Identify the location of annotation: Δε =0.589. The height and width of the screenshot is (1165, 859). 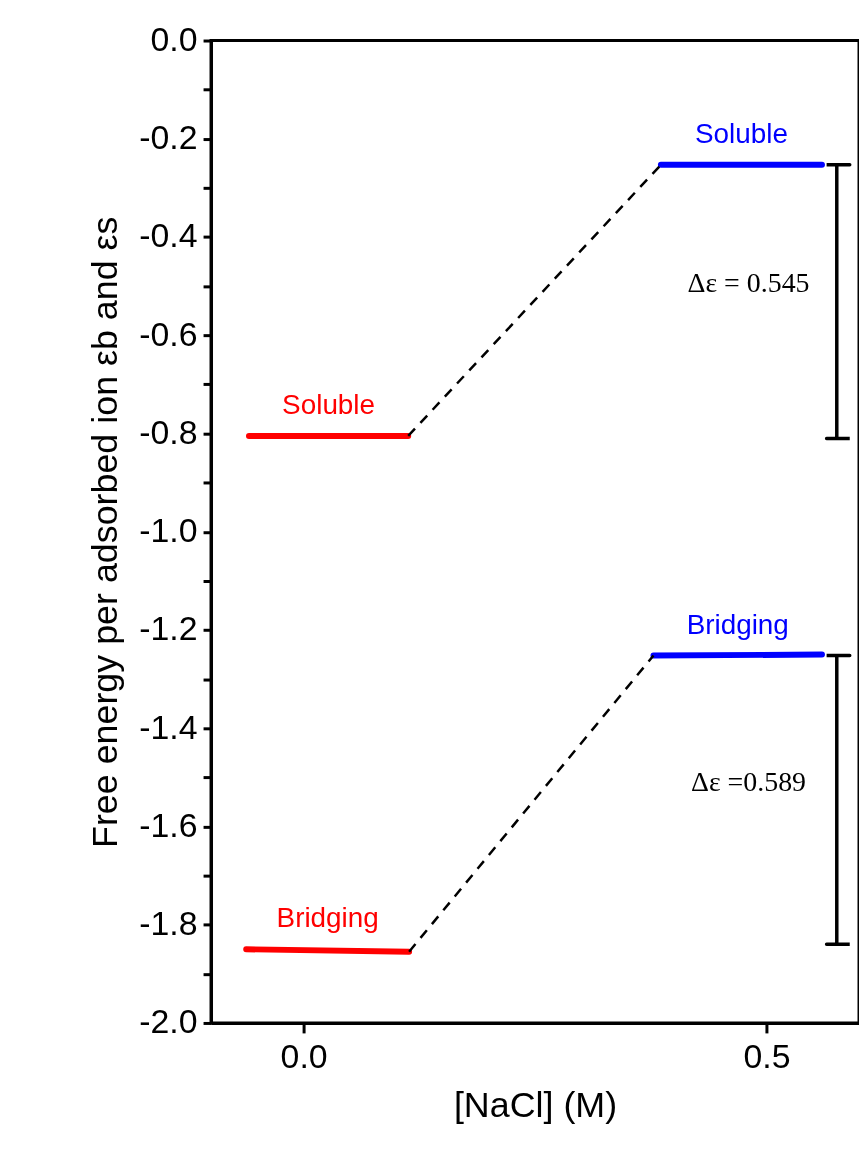
(749, 782).